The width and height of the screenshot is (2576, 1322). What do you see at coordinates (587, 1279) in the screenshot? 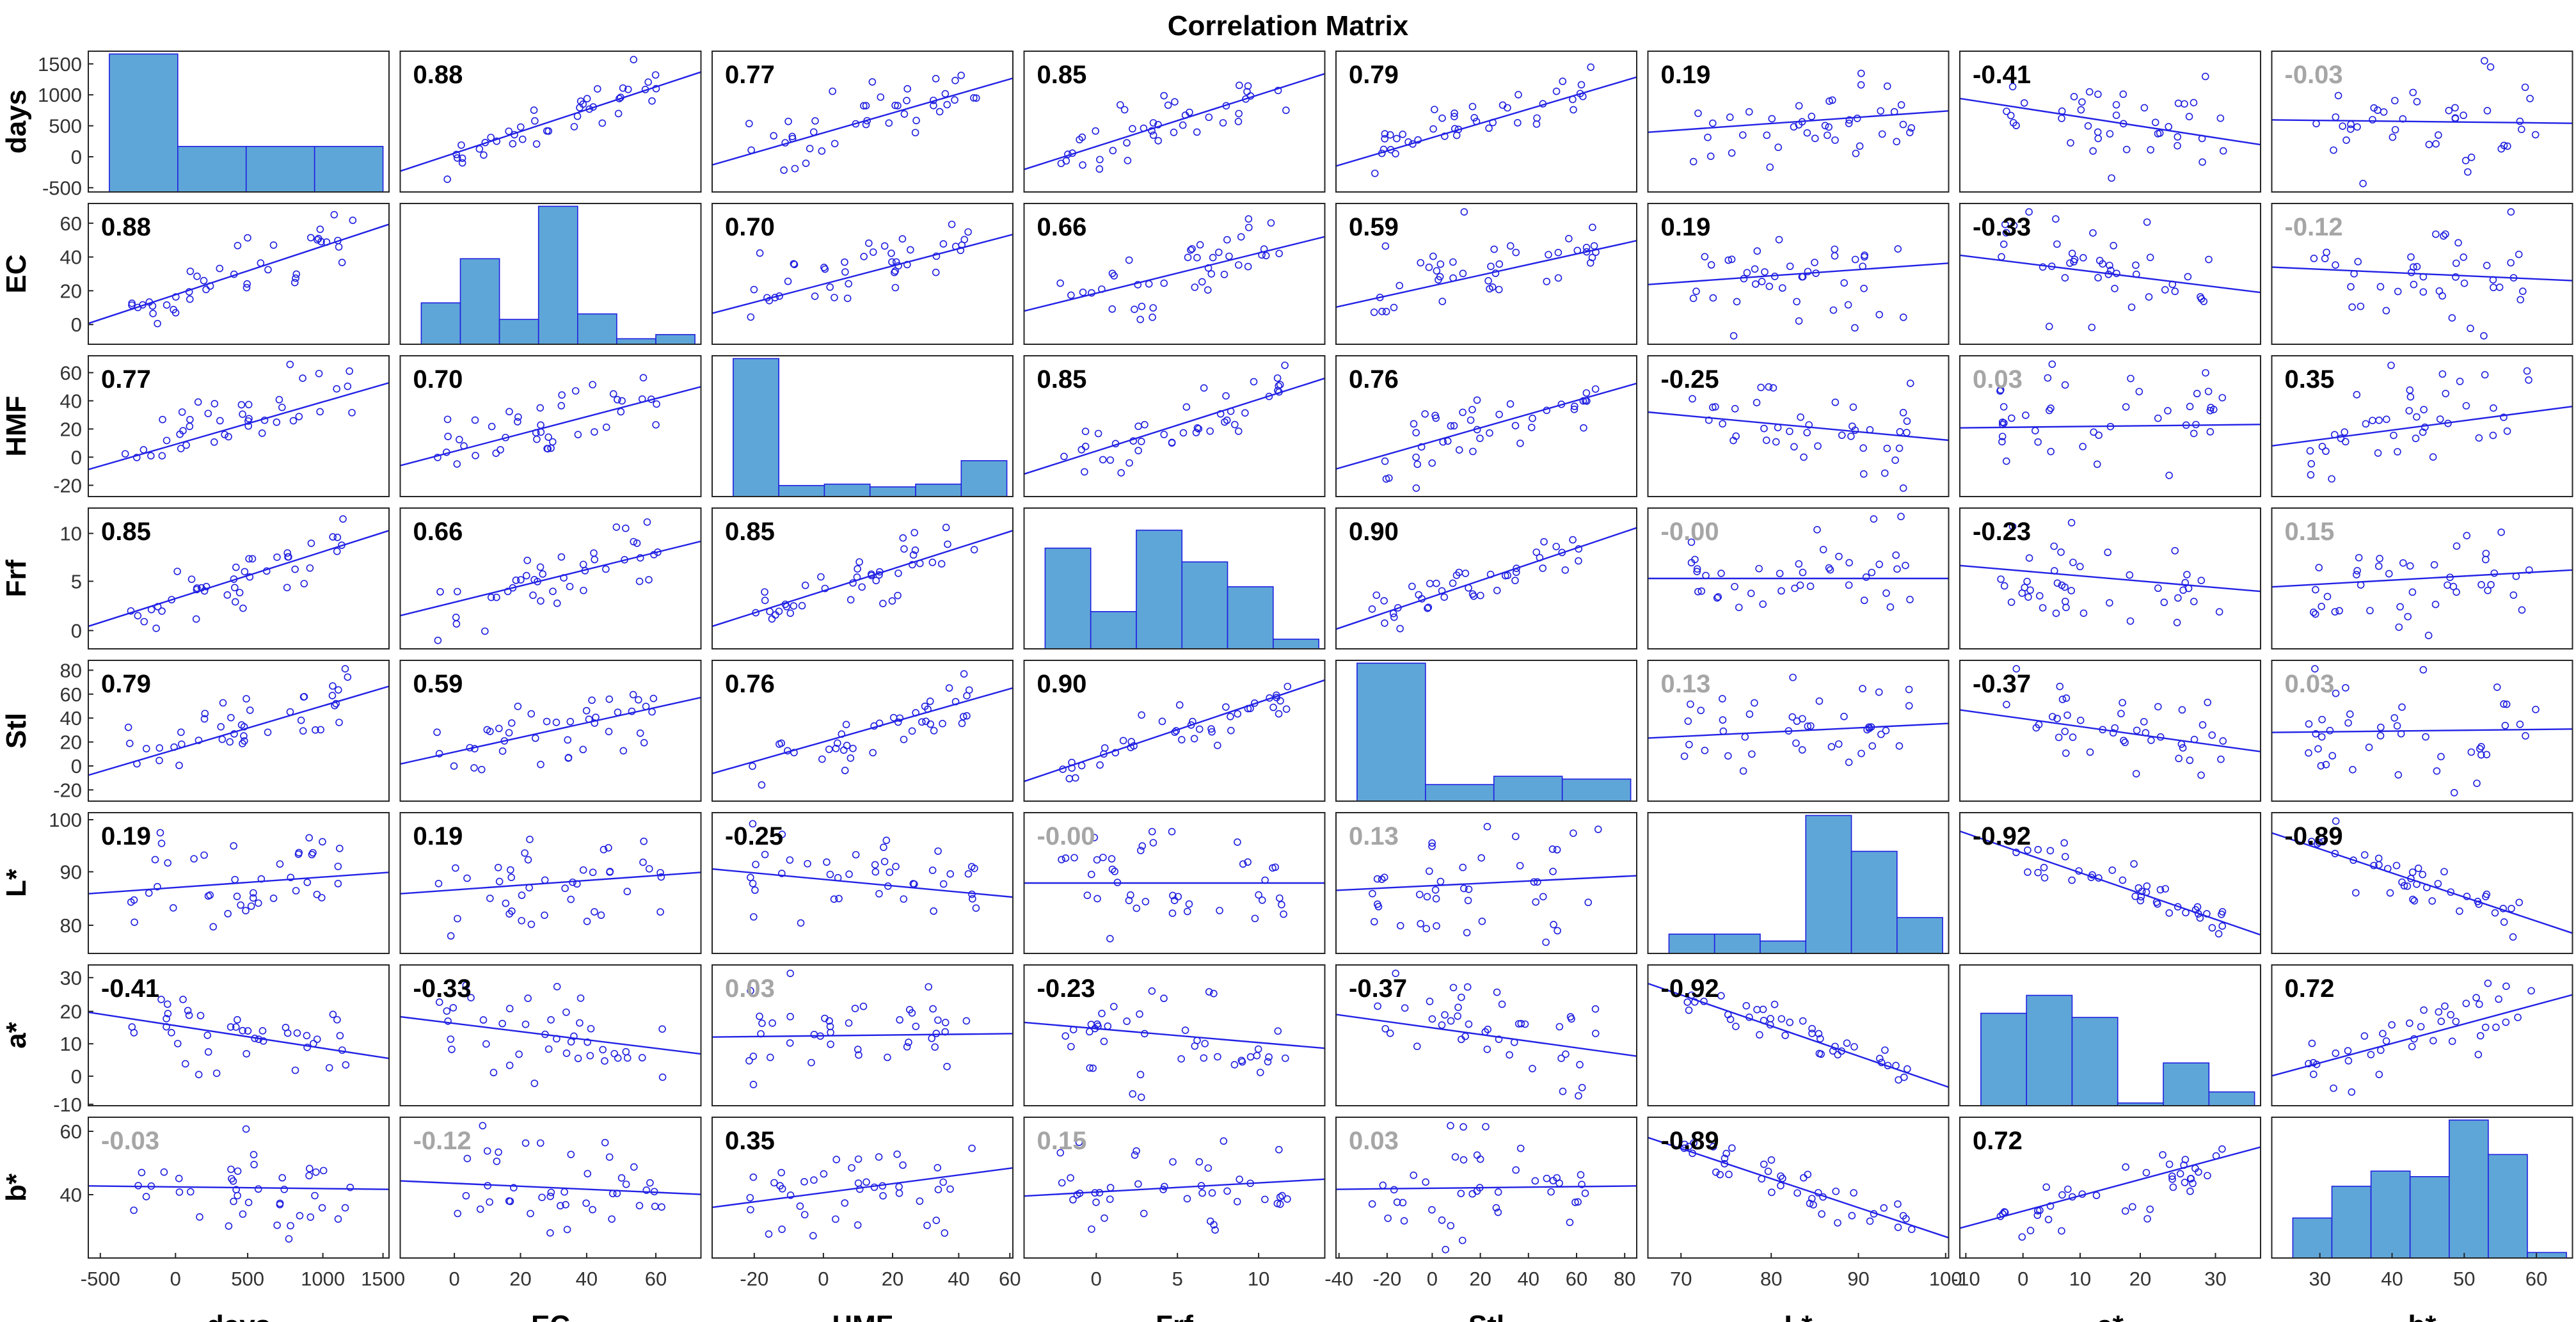
I see `x-tick-label: 40` at bounding box center [587, 1279].